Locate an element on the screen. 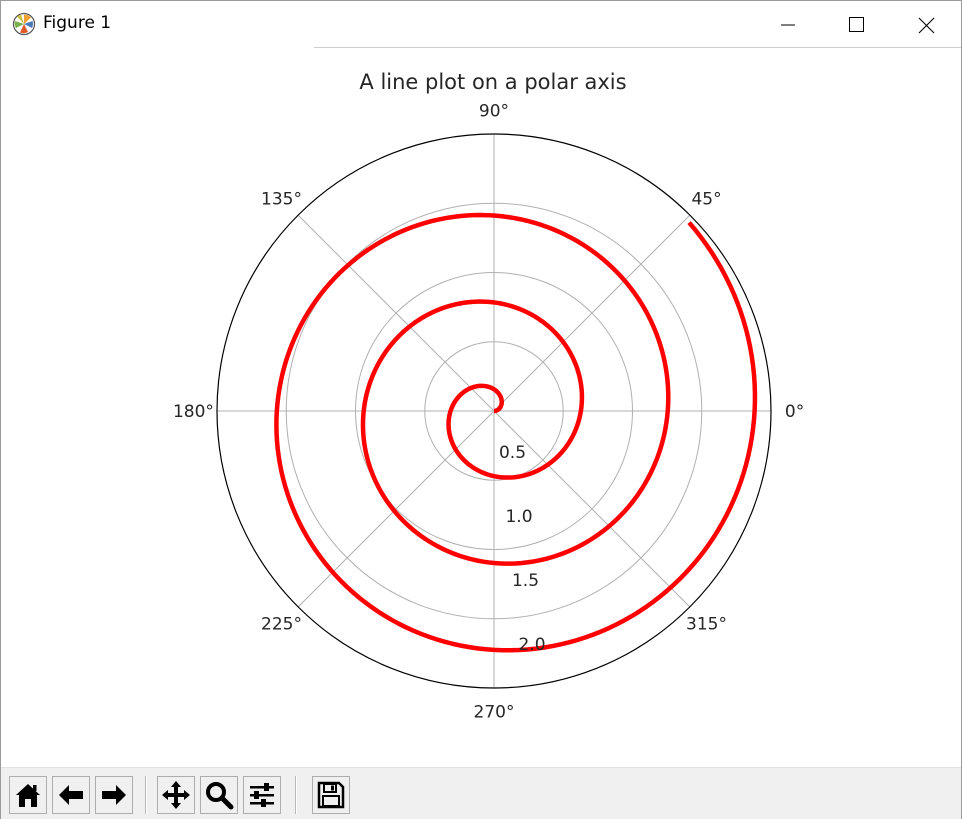 The height and width of the screenshot is (819, 962). close-button is located at coordinates (926, 24).